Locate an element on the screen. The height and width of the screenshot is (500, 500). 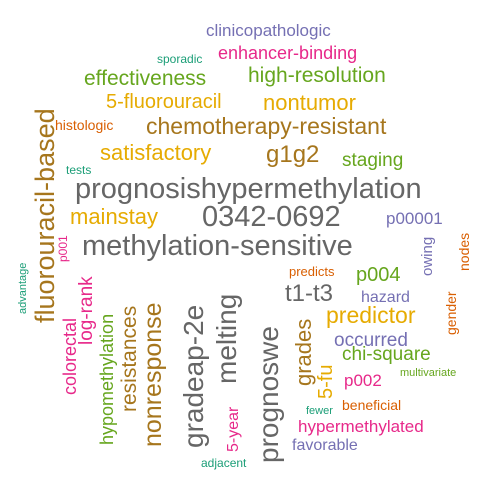
word-gradeap-2e: gradeap-2e is located at coordinates (193, 376).